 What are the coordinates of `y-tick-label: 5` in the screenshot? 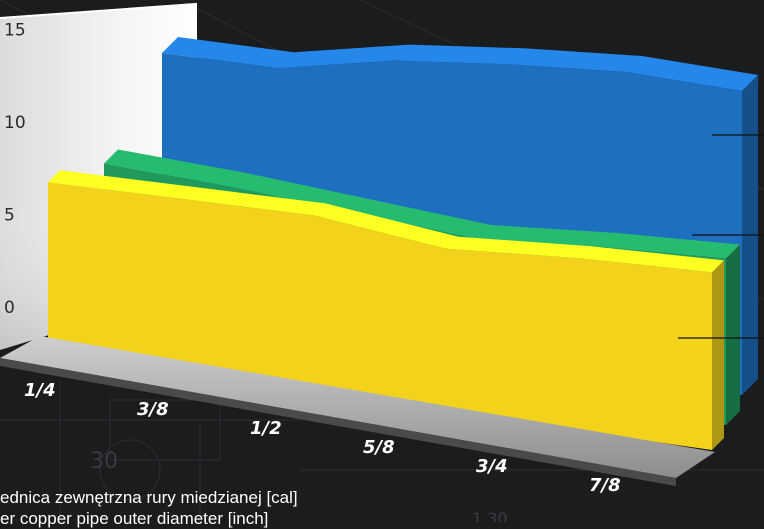 It's located at (9, 216).